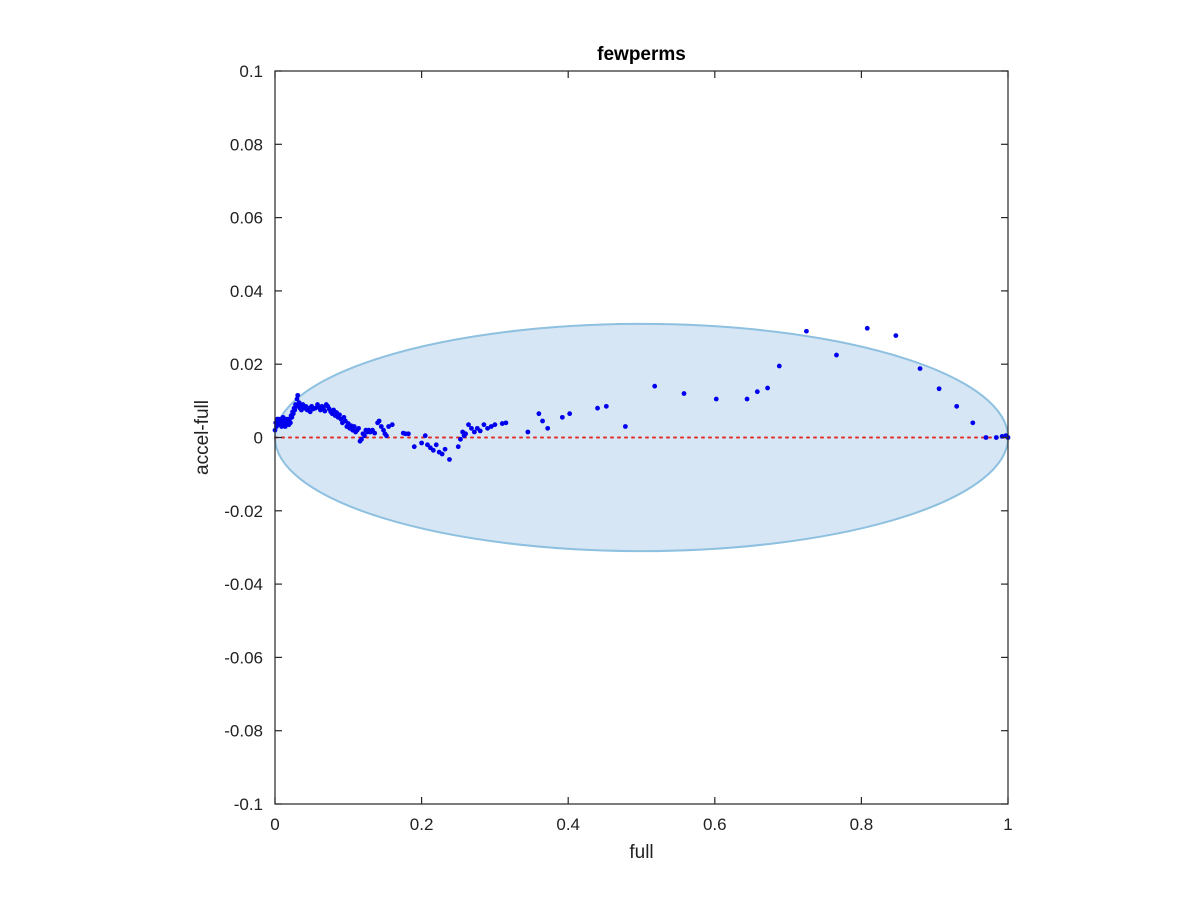 The width and height of the screenshot is (1200, 900). I want to click on y-tick-label: 0.1, so click(251, 71).